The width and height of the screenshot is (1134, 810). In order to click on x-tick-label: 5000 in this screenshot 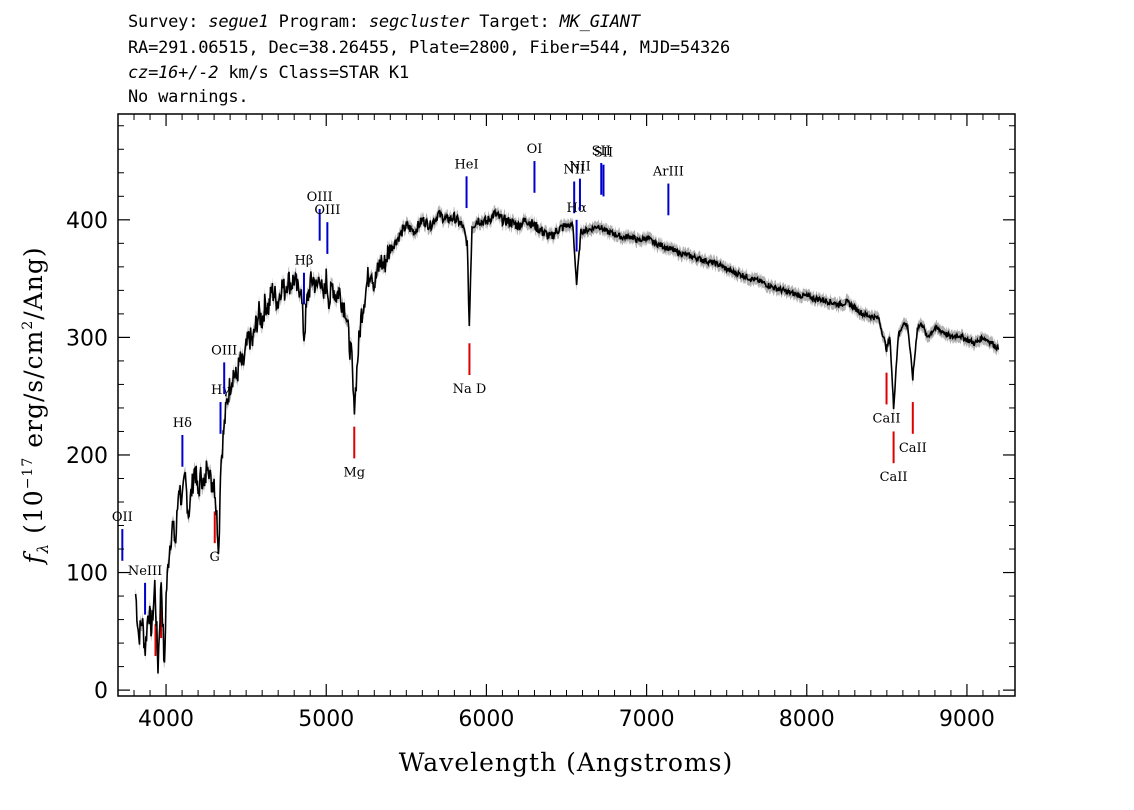, I will do `click(326, 719)`.